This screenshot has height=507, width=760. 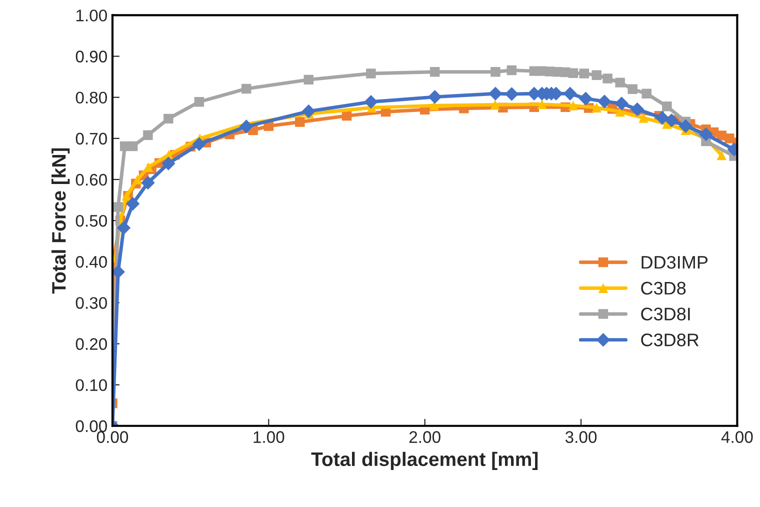 I want to click on y-tick-label: 0.90, so click(x=91, y=56).